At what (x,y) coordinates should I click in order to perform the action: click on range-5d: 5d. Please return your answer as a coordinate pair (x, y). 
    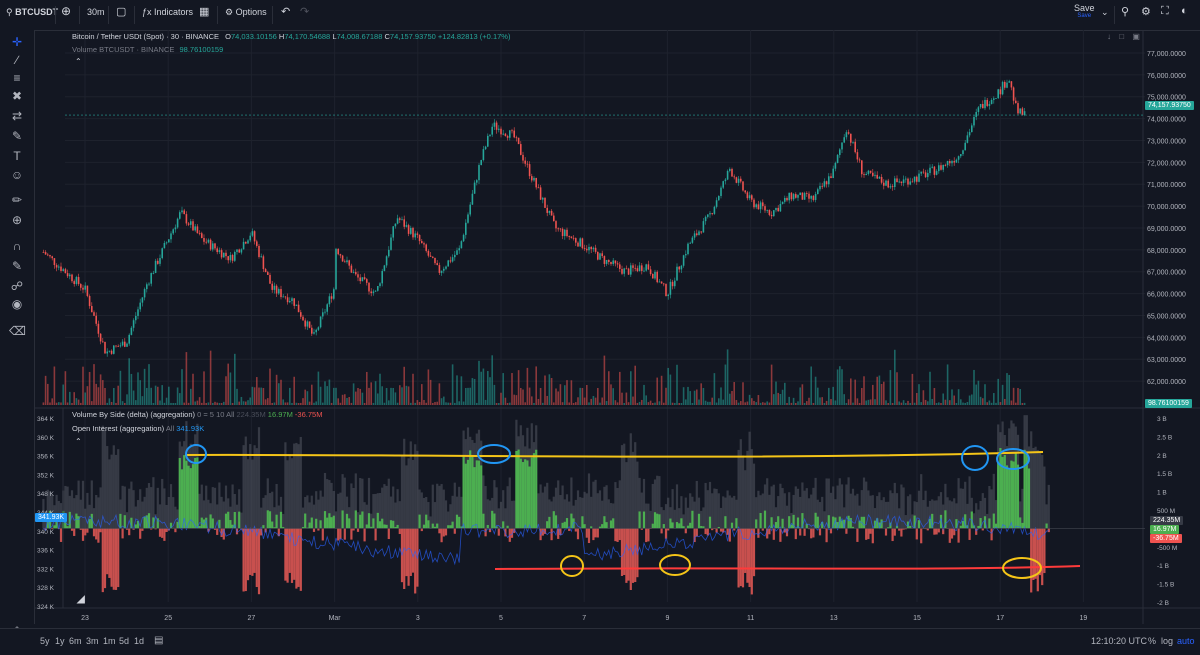
    Looking at the image, I should click on (124, 641).